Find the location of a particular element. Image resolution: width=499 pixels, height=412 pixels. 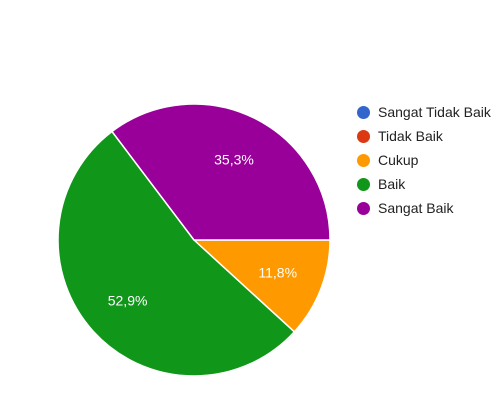

legend-label: Cukup is located at coordinates (398, 160).